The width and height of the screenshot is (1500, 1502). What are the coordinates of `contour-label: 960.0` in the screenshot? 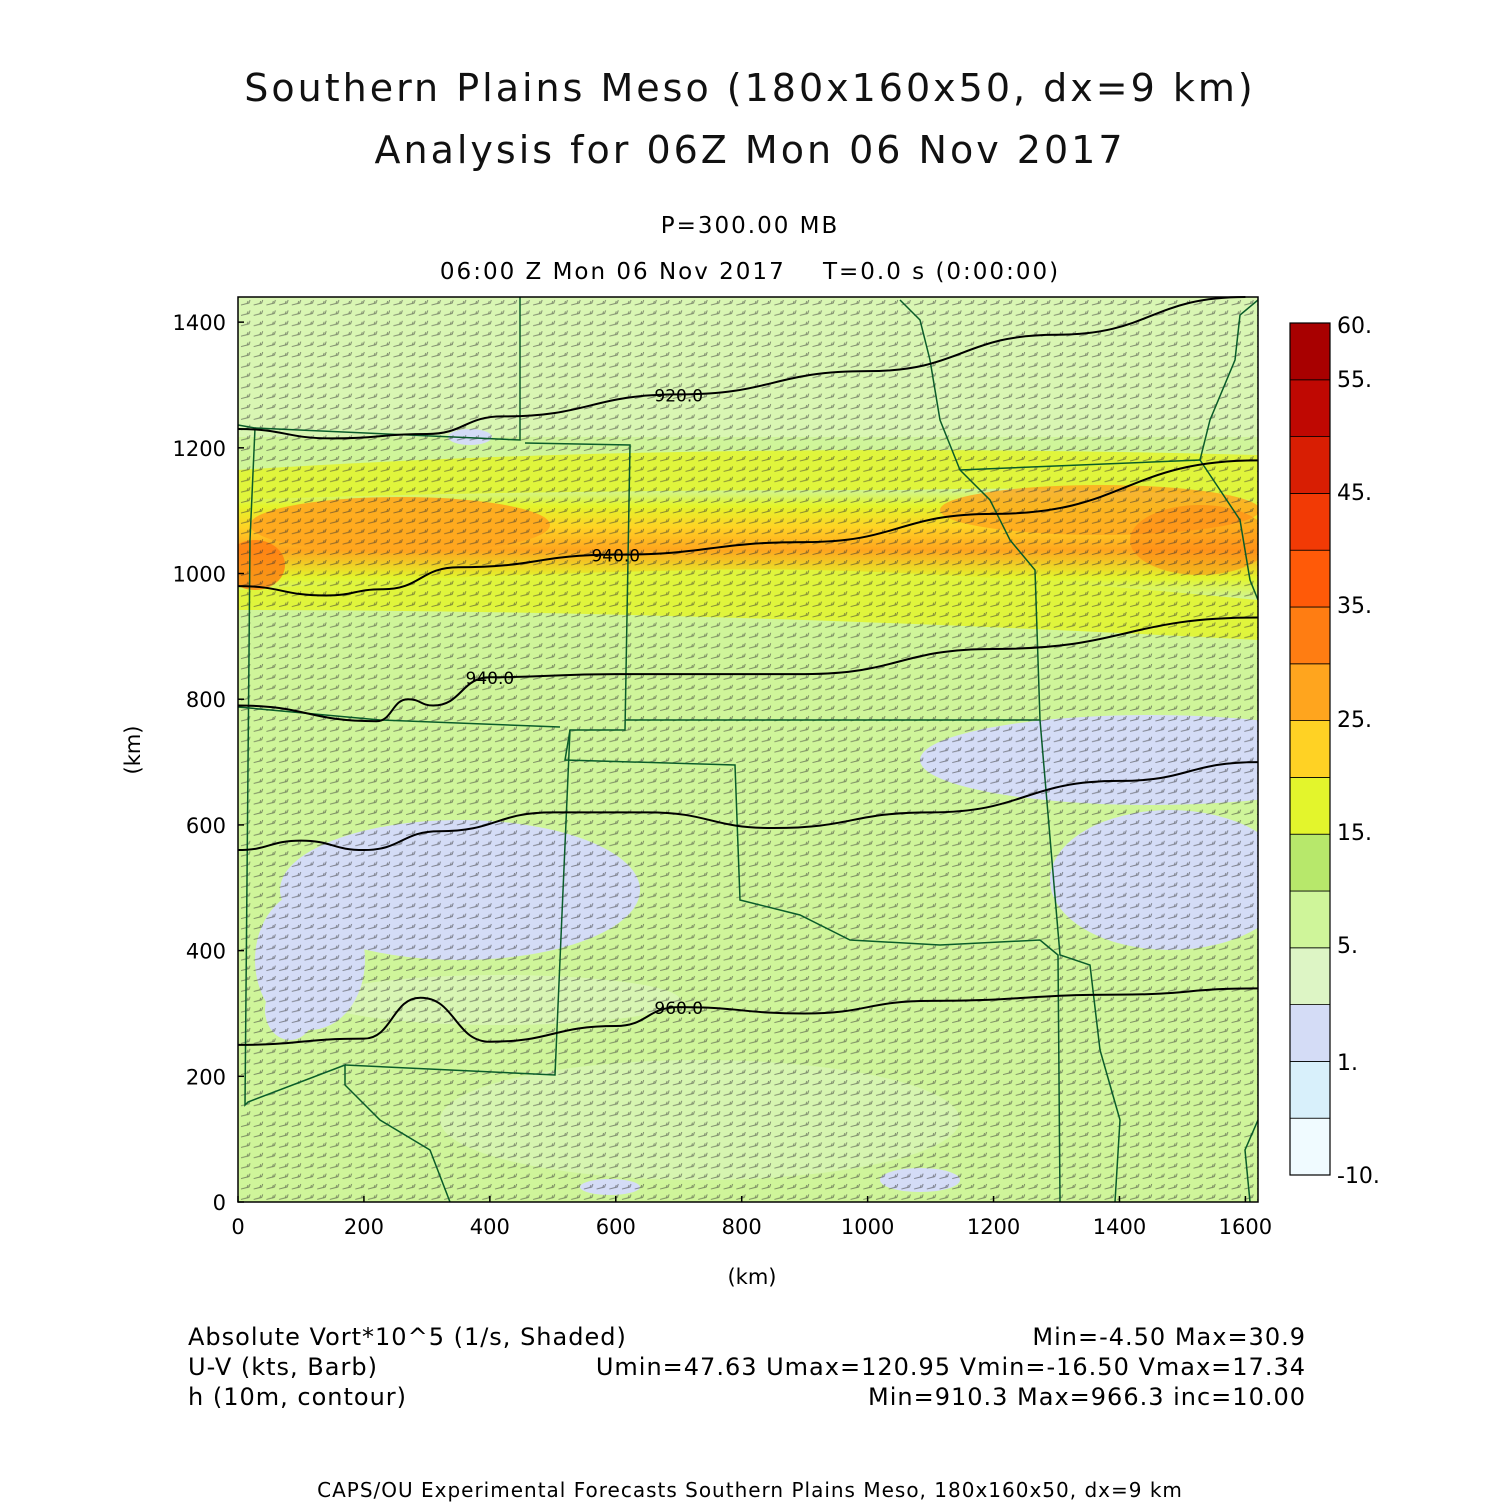 It's located at (678, 1009).